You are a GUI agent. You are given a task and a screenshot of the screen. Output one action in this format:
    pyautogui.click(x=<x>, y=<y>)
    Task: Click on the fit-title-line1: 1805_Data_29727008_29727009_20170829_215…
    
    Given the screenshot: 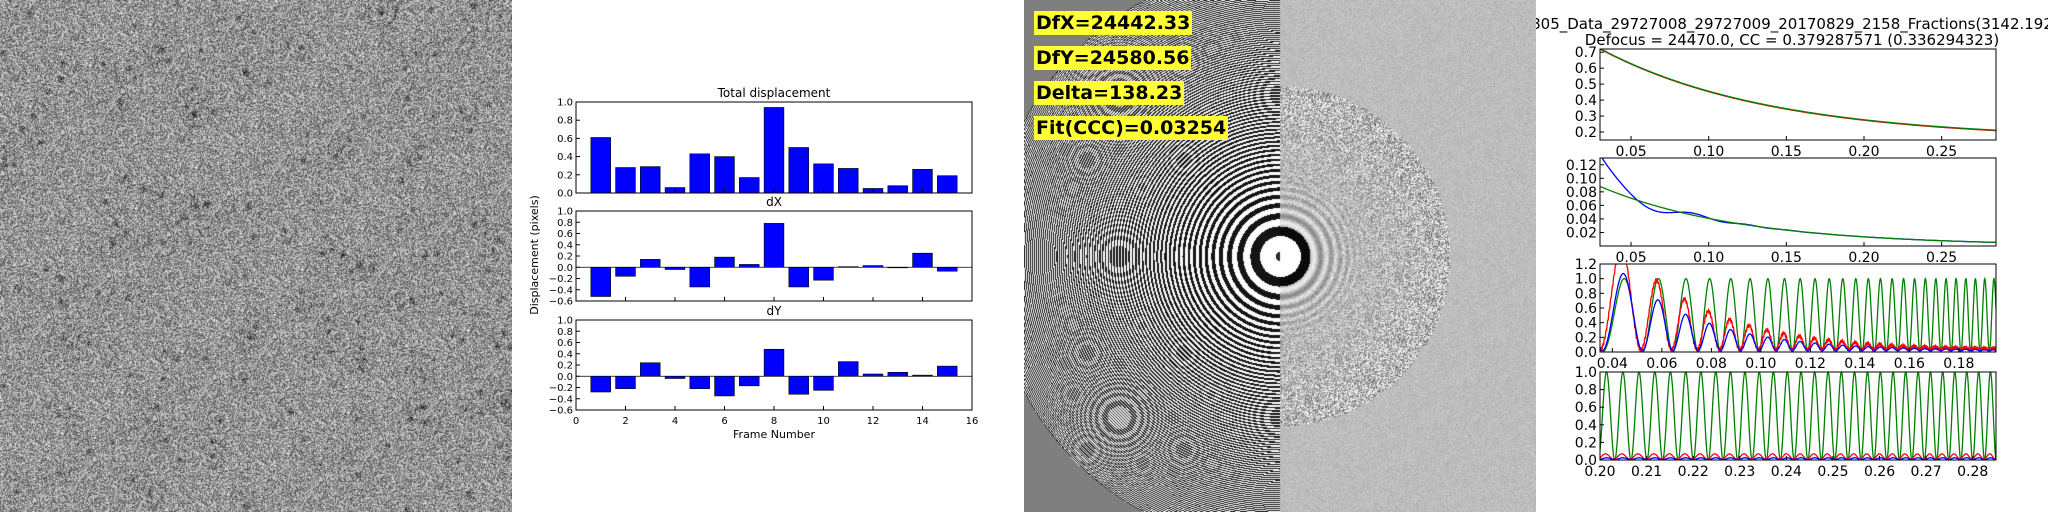 What is the action you would take?
    pyautogui.click(x=1792, y=24)
    